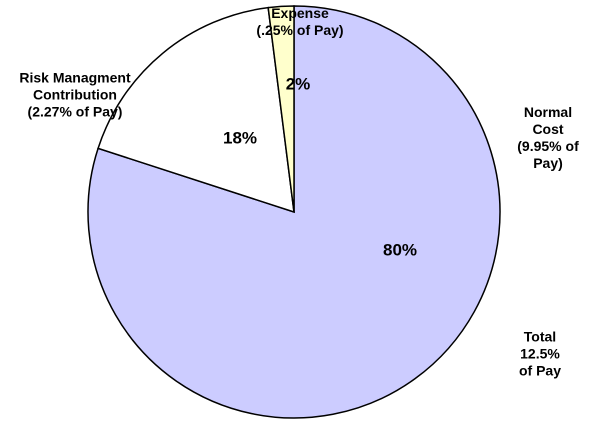  Describe the element at coordinates (539, 353) in the screenshot. I see `annotation: Total 12.5% of Pay` at that location.